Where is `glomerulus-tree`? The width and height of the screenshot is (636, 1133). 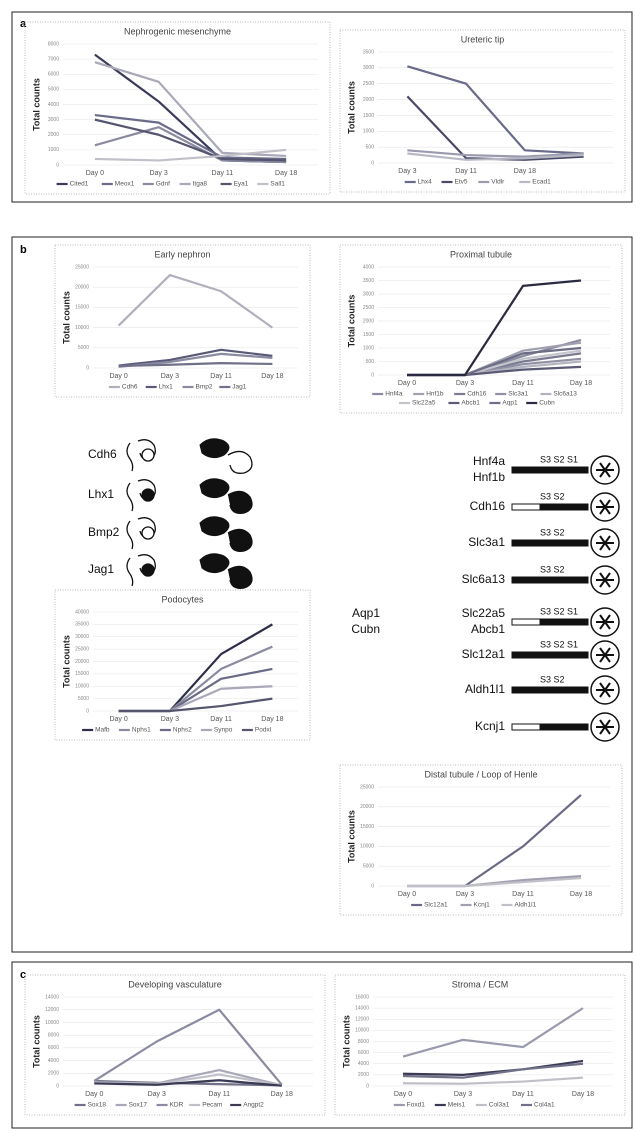
glomerulus-tree is located at coordinates (605, 622).